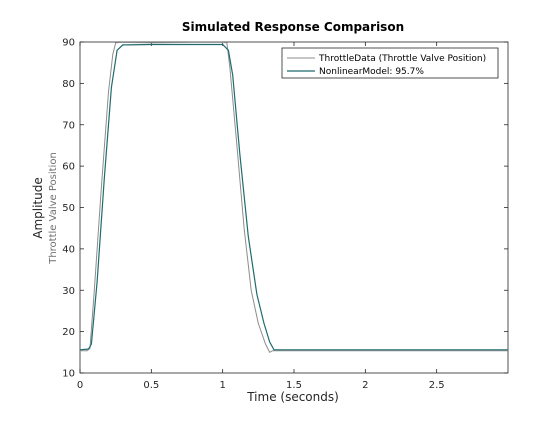 The width and height of the screenshot is (560, 424). Describe the element at coordinates (68, 291) in the screenshot. I see `y-tick-label: 30` at that location.